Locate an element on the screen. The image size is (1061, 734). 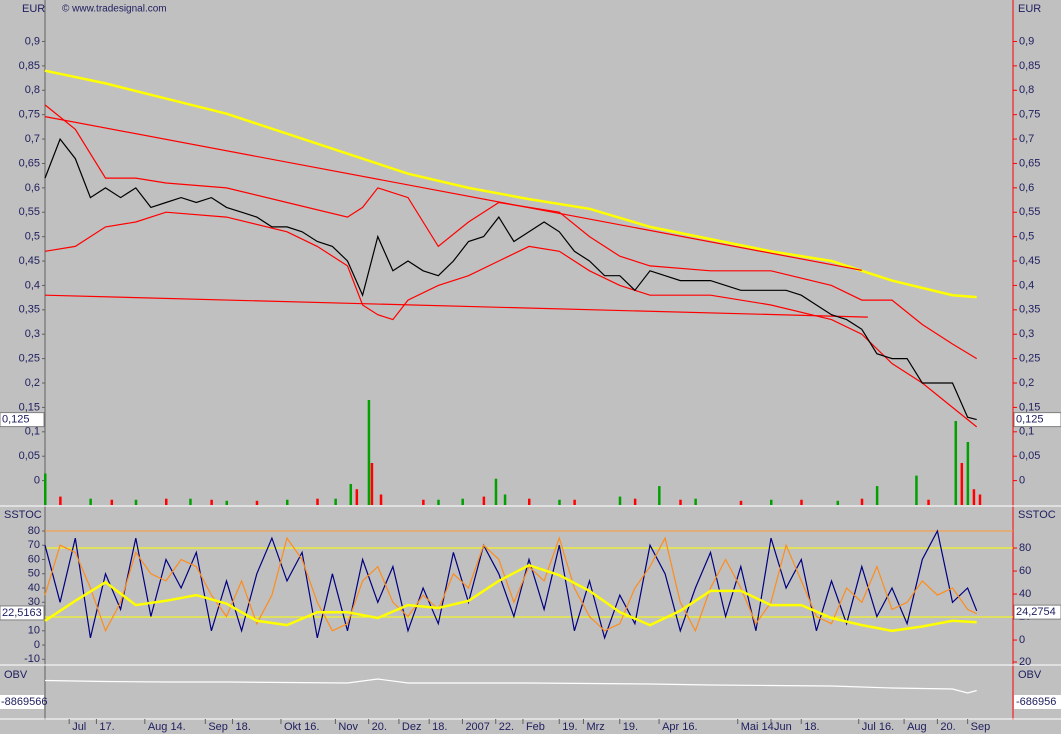
x-tick-label: Sep is located at coordinates (218, 727).